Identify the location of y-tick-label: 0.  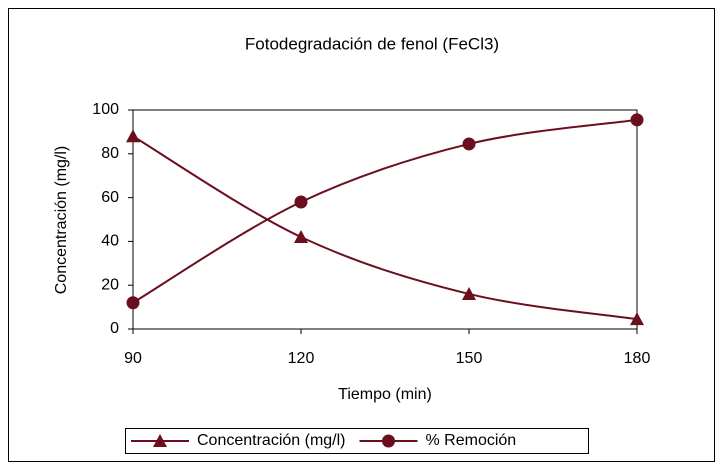
(114, 328).